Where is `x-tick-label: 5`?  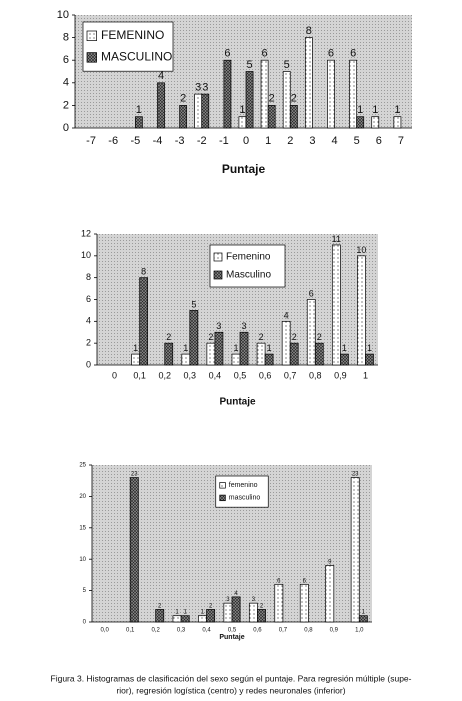
x-tick-label: 5 is located at coordinates (357, 141).